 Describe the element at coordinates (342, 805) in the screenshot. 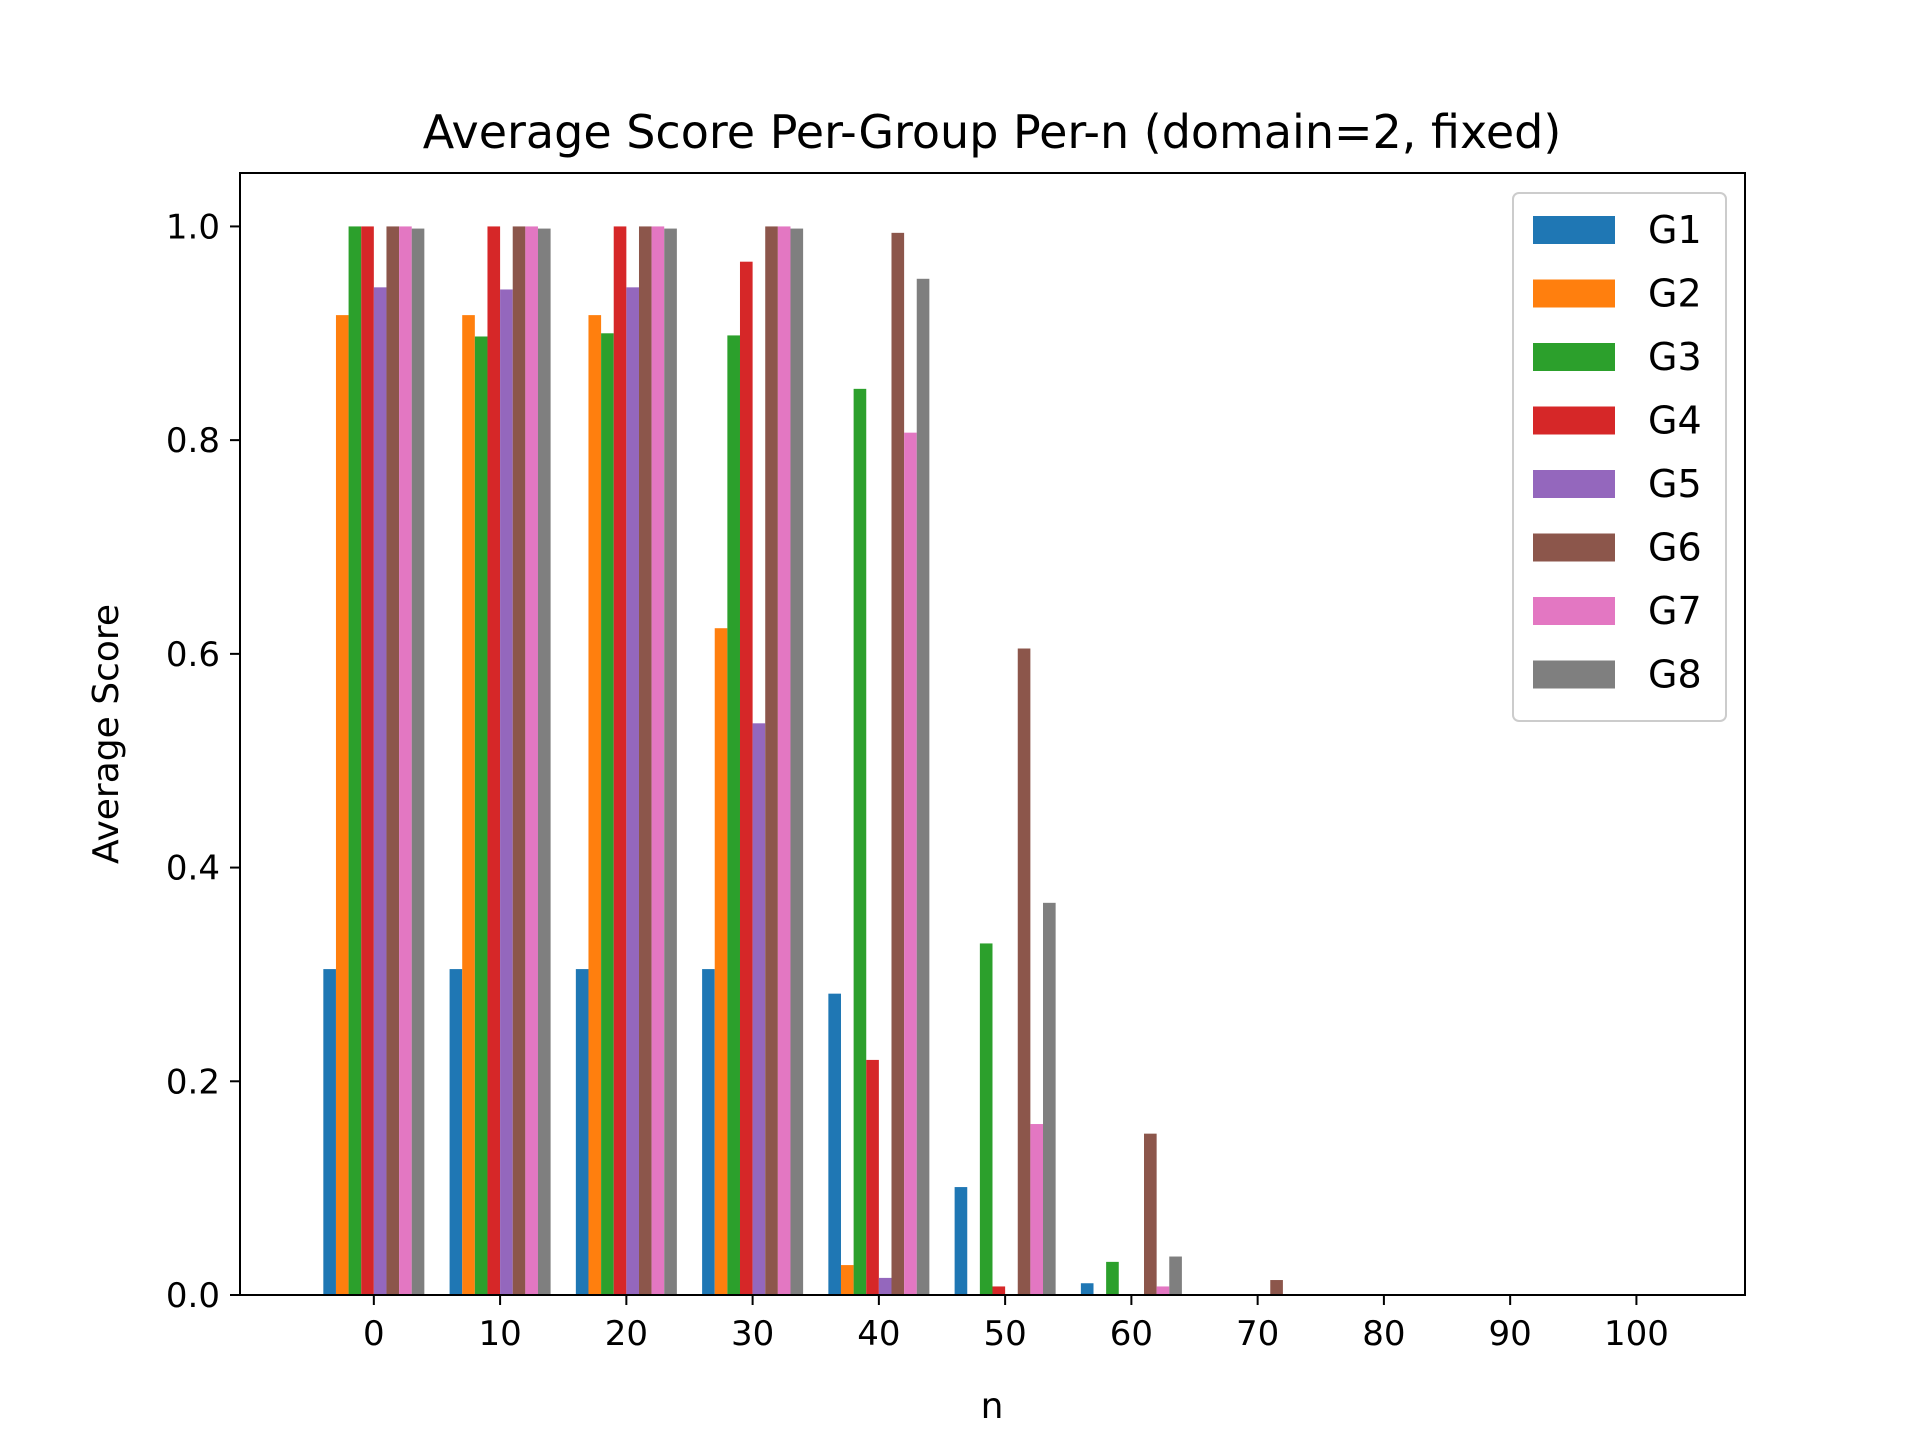

I see `bar-g2-n0` at that location.